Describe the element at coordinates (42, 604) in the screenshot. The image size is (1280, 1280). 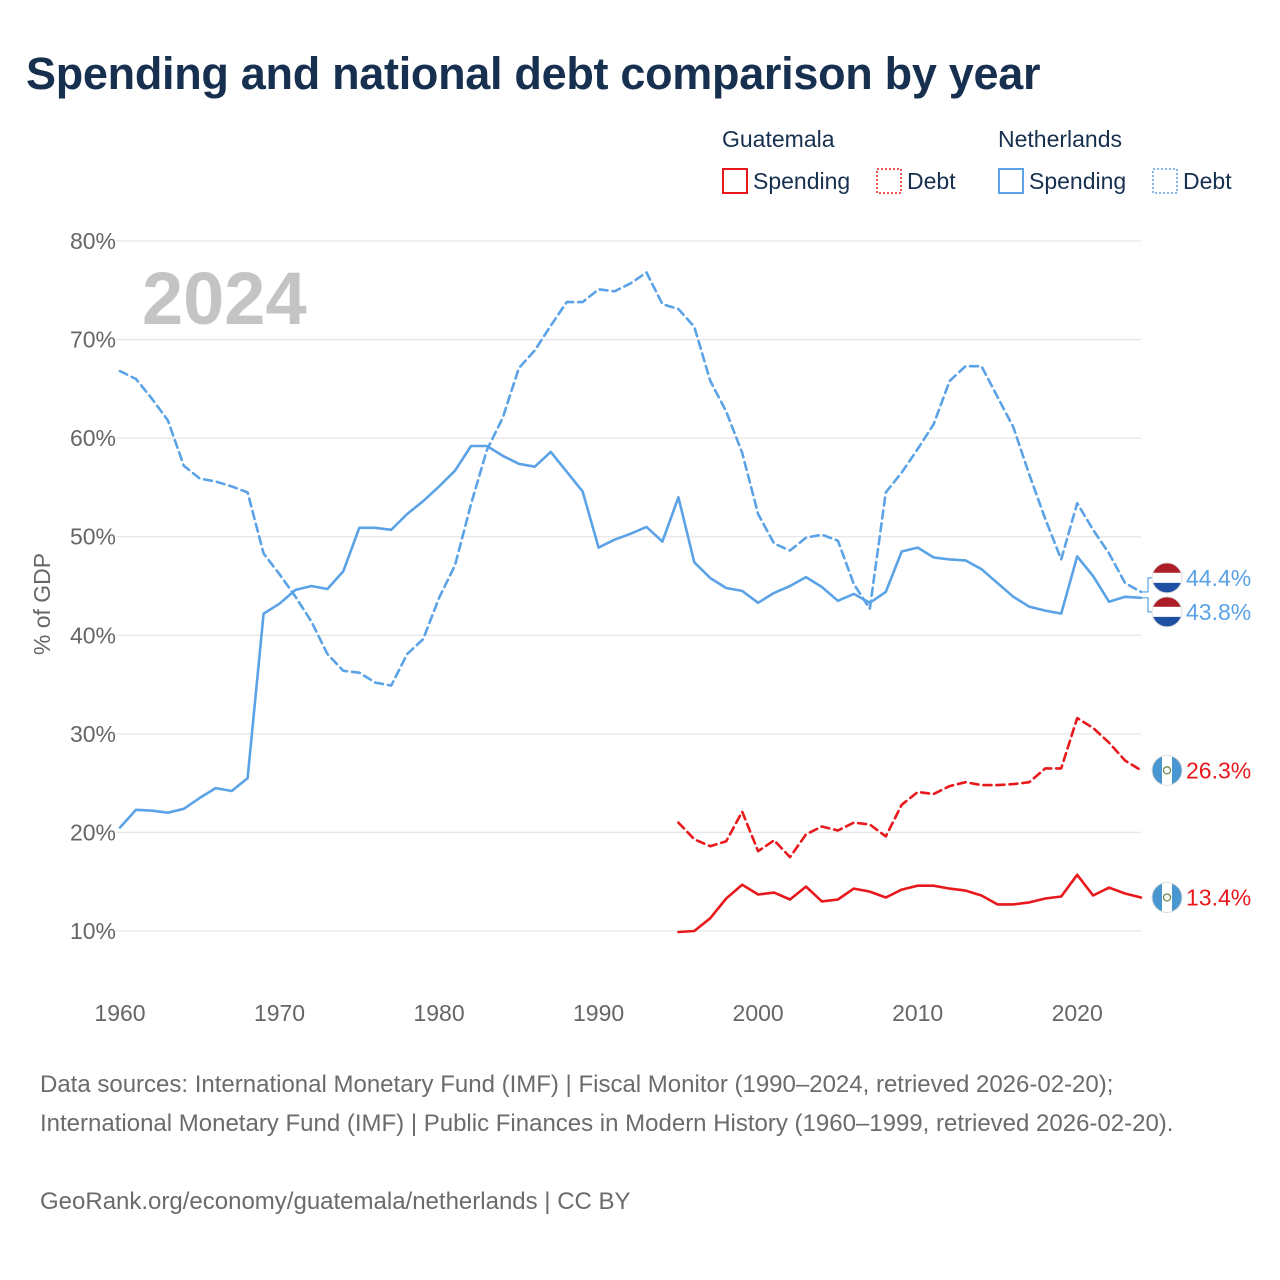
I see `y-axis-label: % of GDP` at that location.